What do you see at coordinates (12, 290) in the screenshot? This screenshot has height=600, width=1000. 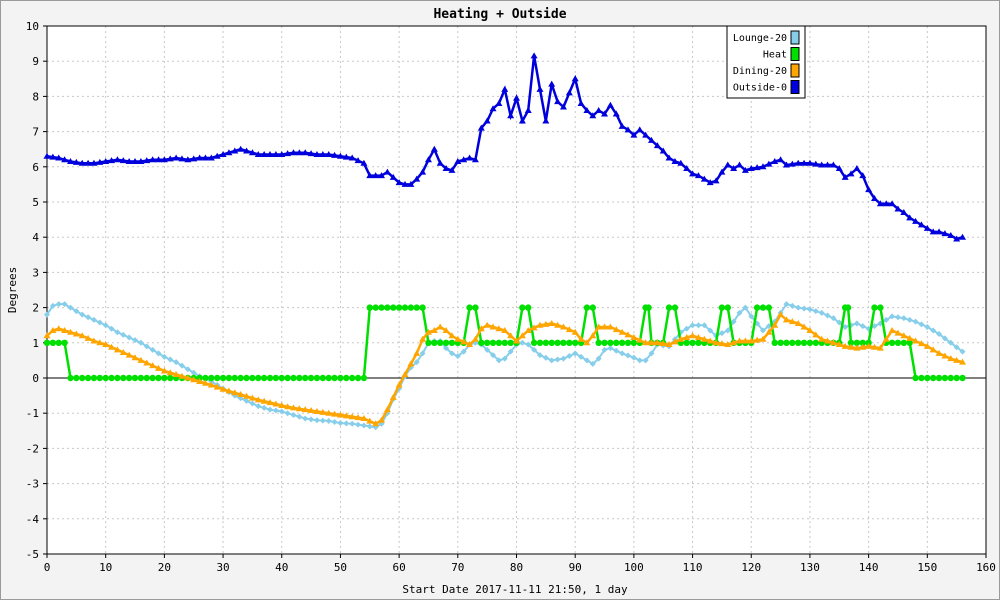 I see `y-axis-label: Degrees` at bounding box center [12, 290].